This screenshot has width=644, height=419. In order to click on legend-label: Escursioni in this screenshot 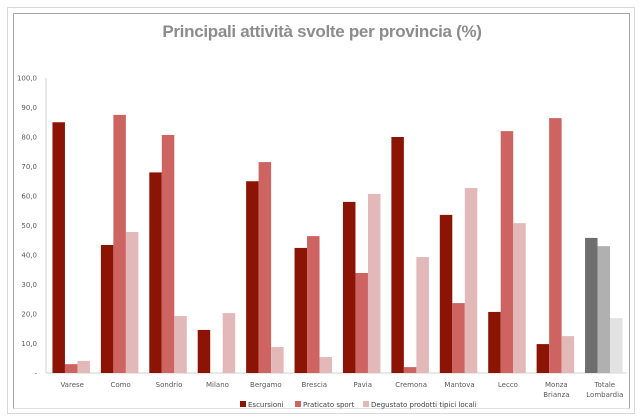, I will do `click(266, 405)`.